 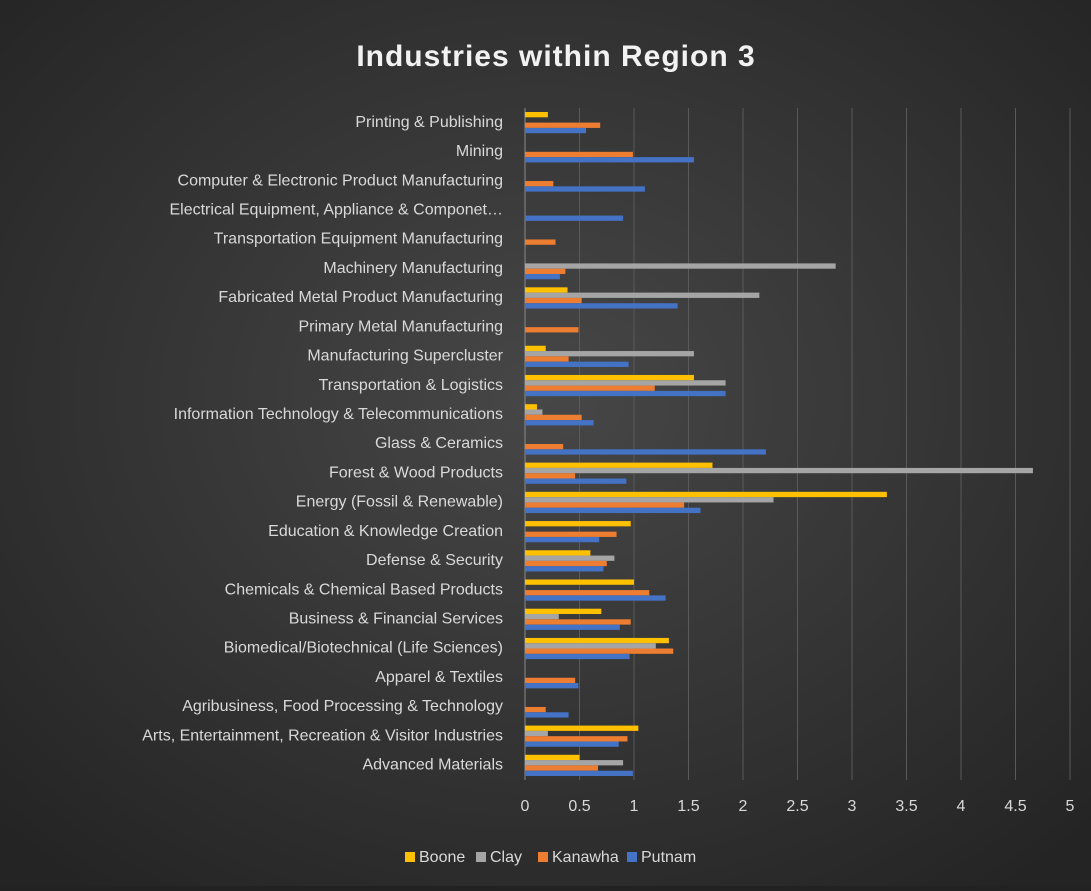 What do you see at coordinates (743, 806) in the screenshot?
I see `x-tick-label: 2` at bounding box center [743, 806].